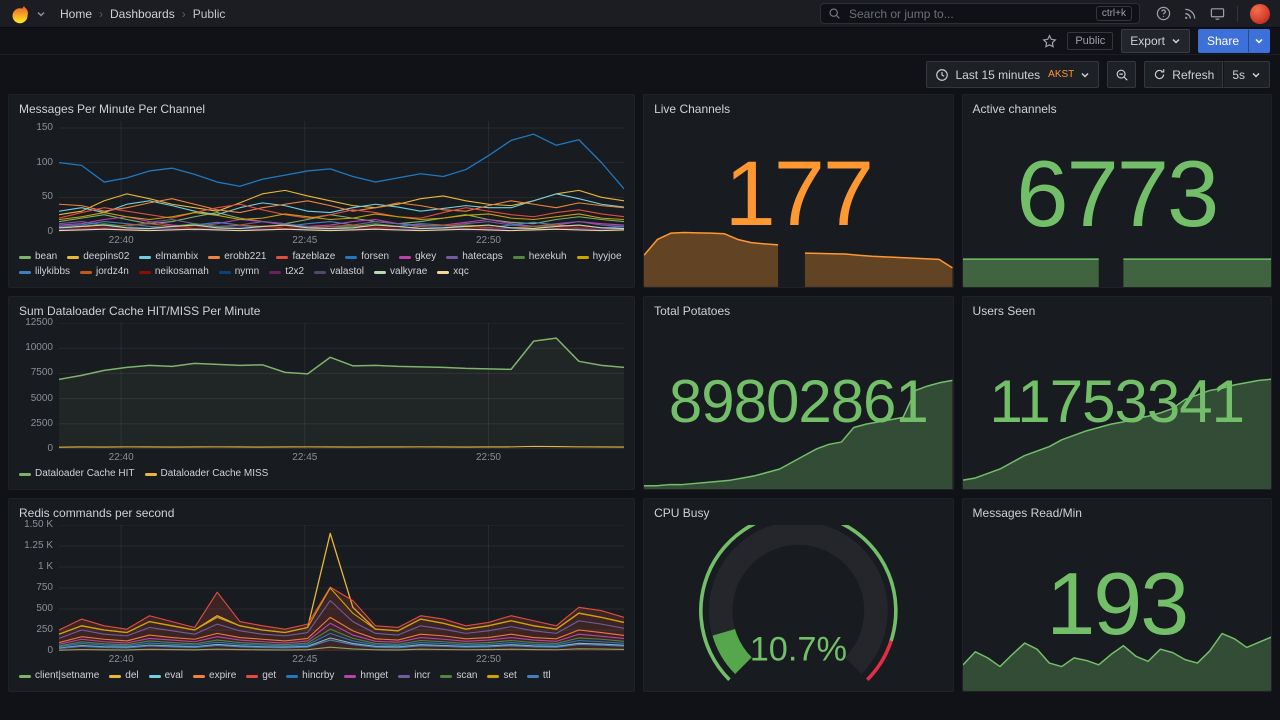  I want to click on monitor-icon, so click(1217, 13).